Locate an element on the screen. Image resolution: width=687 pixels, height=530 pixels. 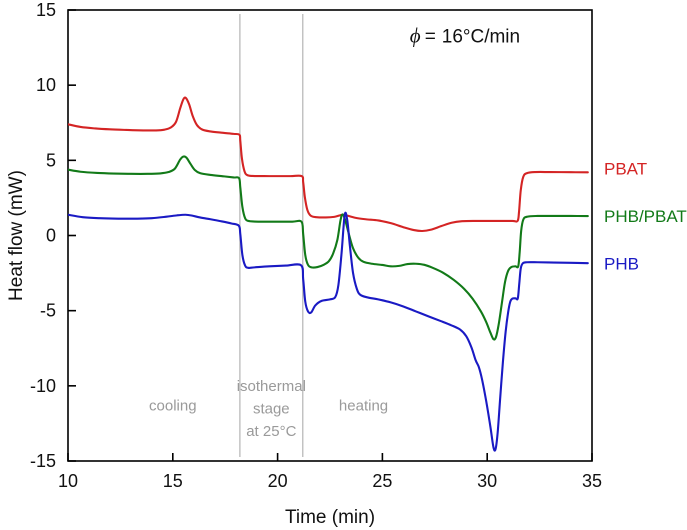
legend-label-pbat: PBAT is located at coordinates (625, 169).